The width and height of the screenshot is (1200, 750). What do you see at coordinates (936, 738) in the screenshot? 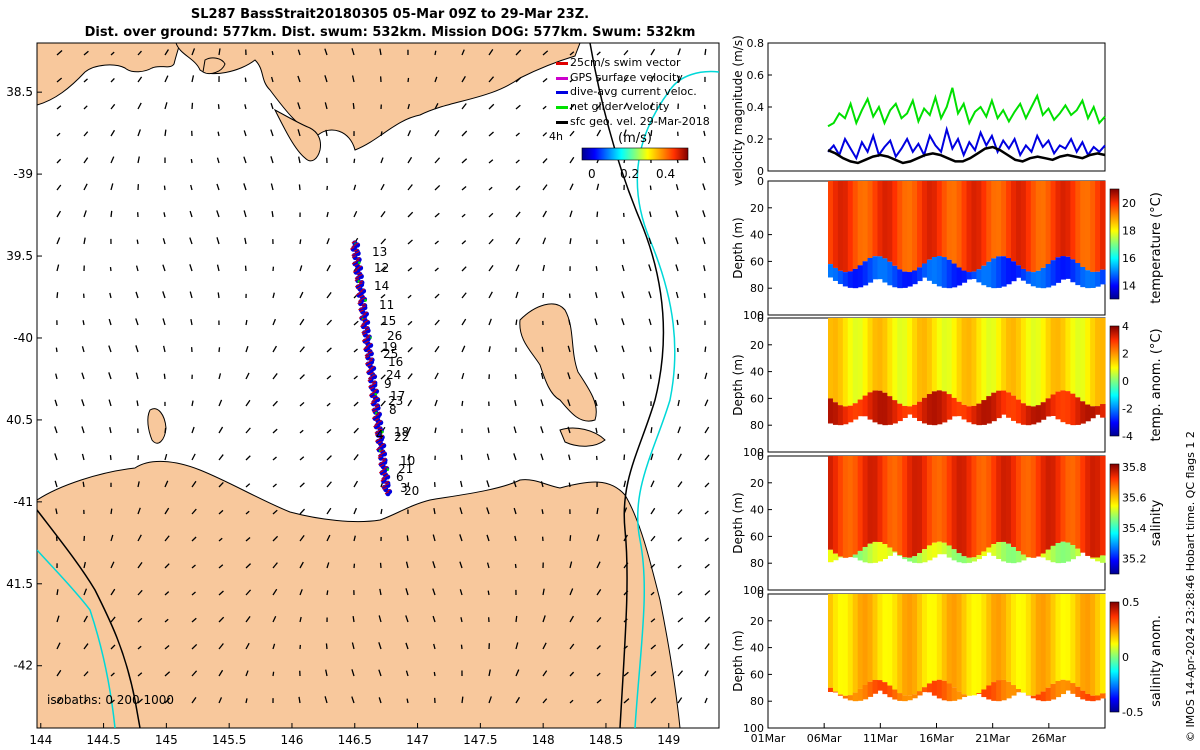
I see `time-tick-label-3: 16Mar` at bounding box center [936, 738].